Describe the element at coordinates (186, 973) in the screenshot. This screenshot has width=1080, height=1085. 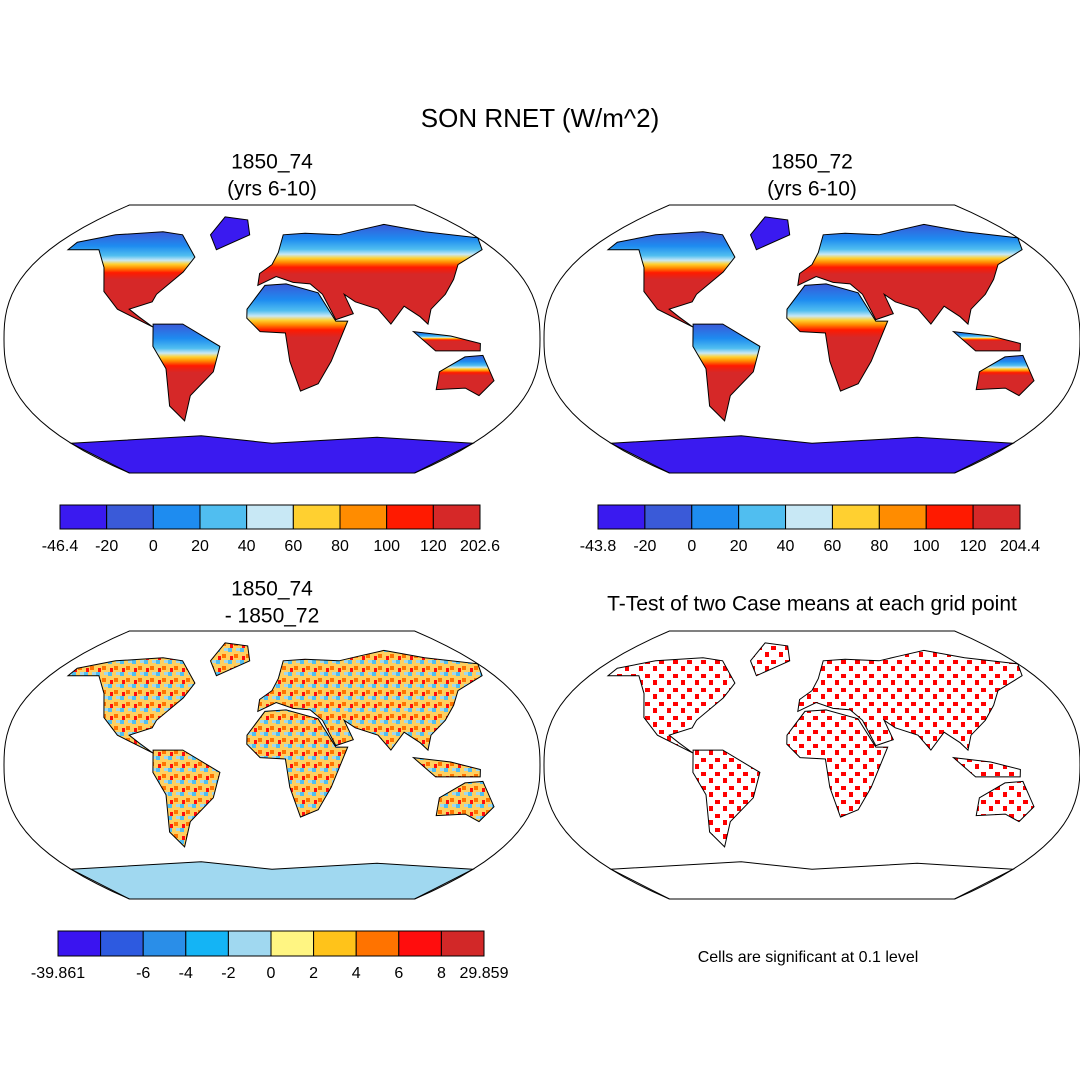
I see `colorbar-label: -4` at that location.